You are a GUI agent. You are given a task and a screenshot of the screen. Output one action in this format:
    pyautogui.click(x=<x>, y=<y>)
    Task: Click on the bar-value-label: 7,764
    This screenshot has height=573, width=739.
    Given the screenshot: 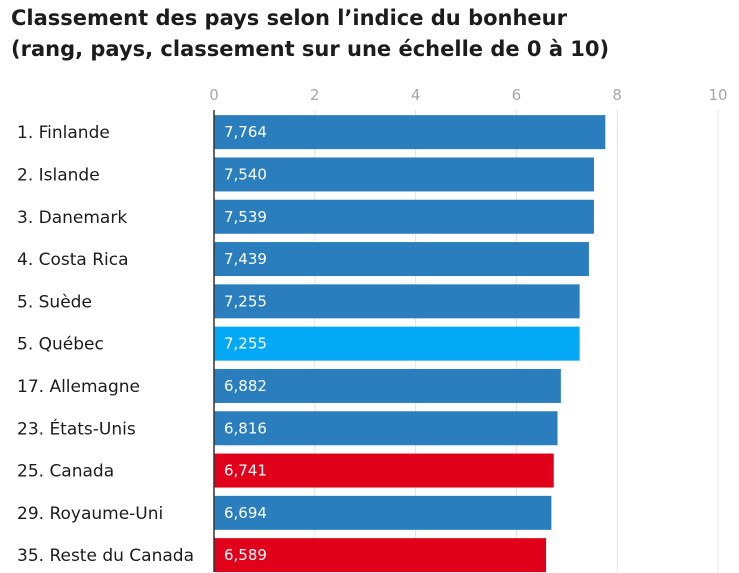 What is the action you would take?
    pyautogui.click(x=245, y=132)
    